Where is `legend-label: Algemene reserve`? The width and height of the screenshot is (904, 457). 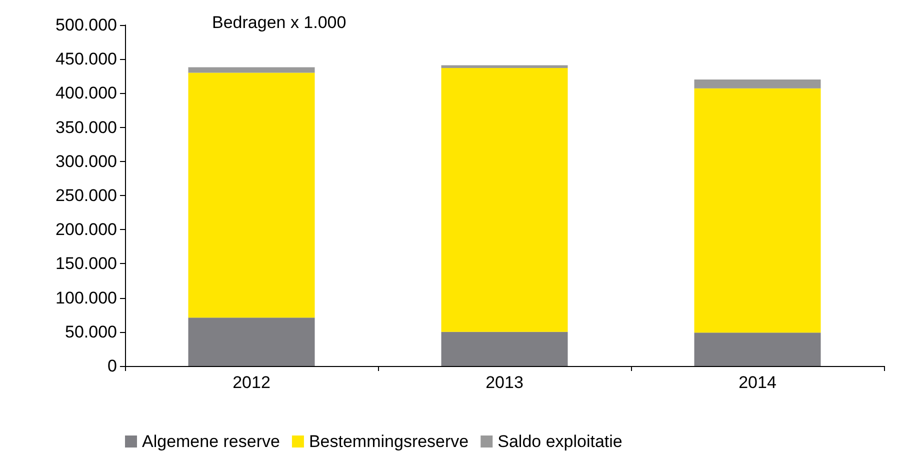 legend-label: Algemene reserve is located at coordinates (211, 441).